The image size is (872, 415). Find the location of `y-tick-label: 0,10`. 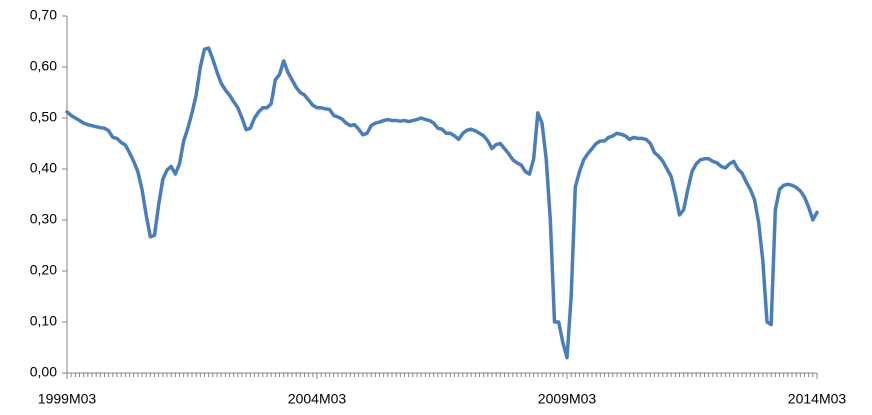

y-tick-label: 0,10 is located at coordinates (43, 321).